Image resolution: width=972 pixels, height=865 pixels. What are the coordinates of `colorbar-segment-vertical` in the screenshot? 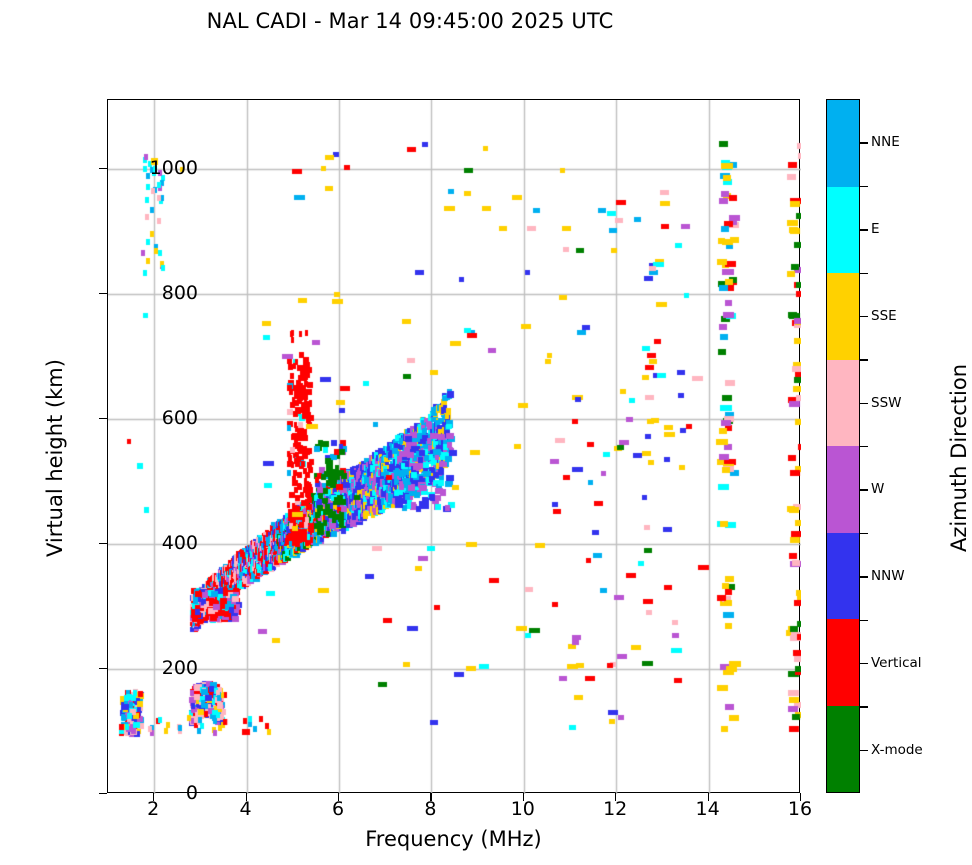 It's located at (843, 662).